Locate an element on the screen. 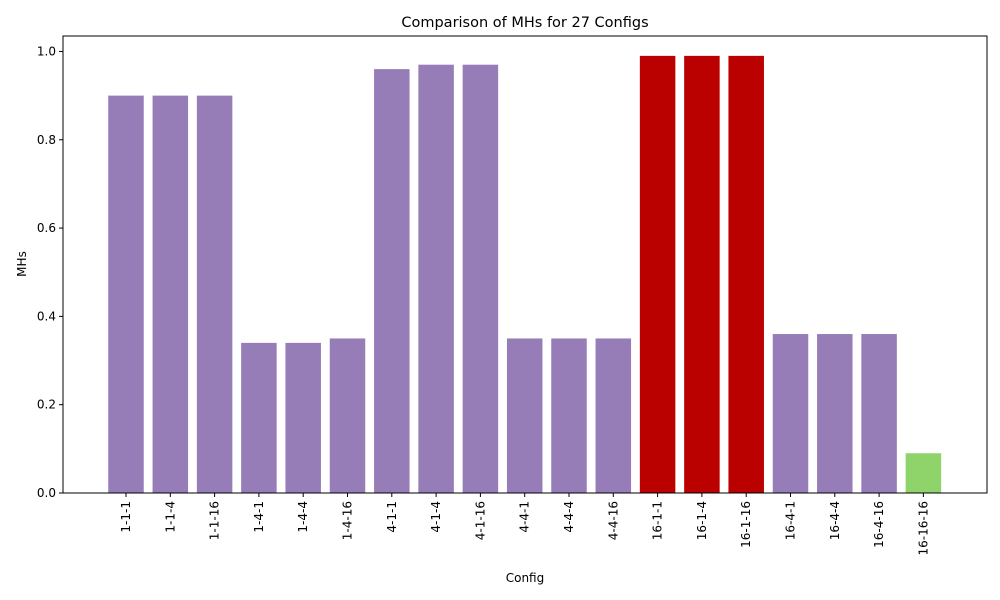 The width and height of the screenshot is (1000, 600). x-tick-label: 4-1-4 is located at coordinates (436, 517).